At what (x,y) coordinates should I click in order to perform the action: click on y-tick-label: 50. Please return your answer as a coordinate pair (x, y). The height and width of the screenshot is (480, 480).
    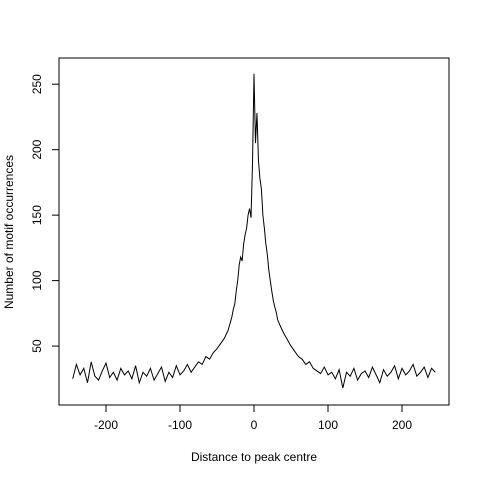
    Looking at the image, I should click on (37, 346).